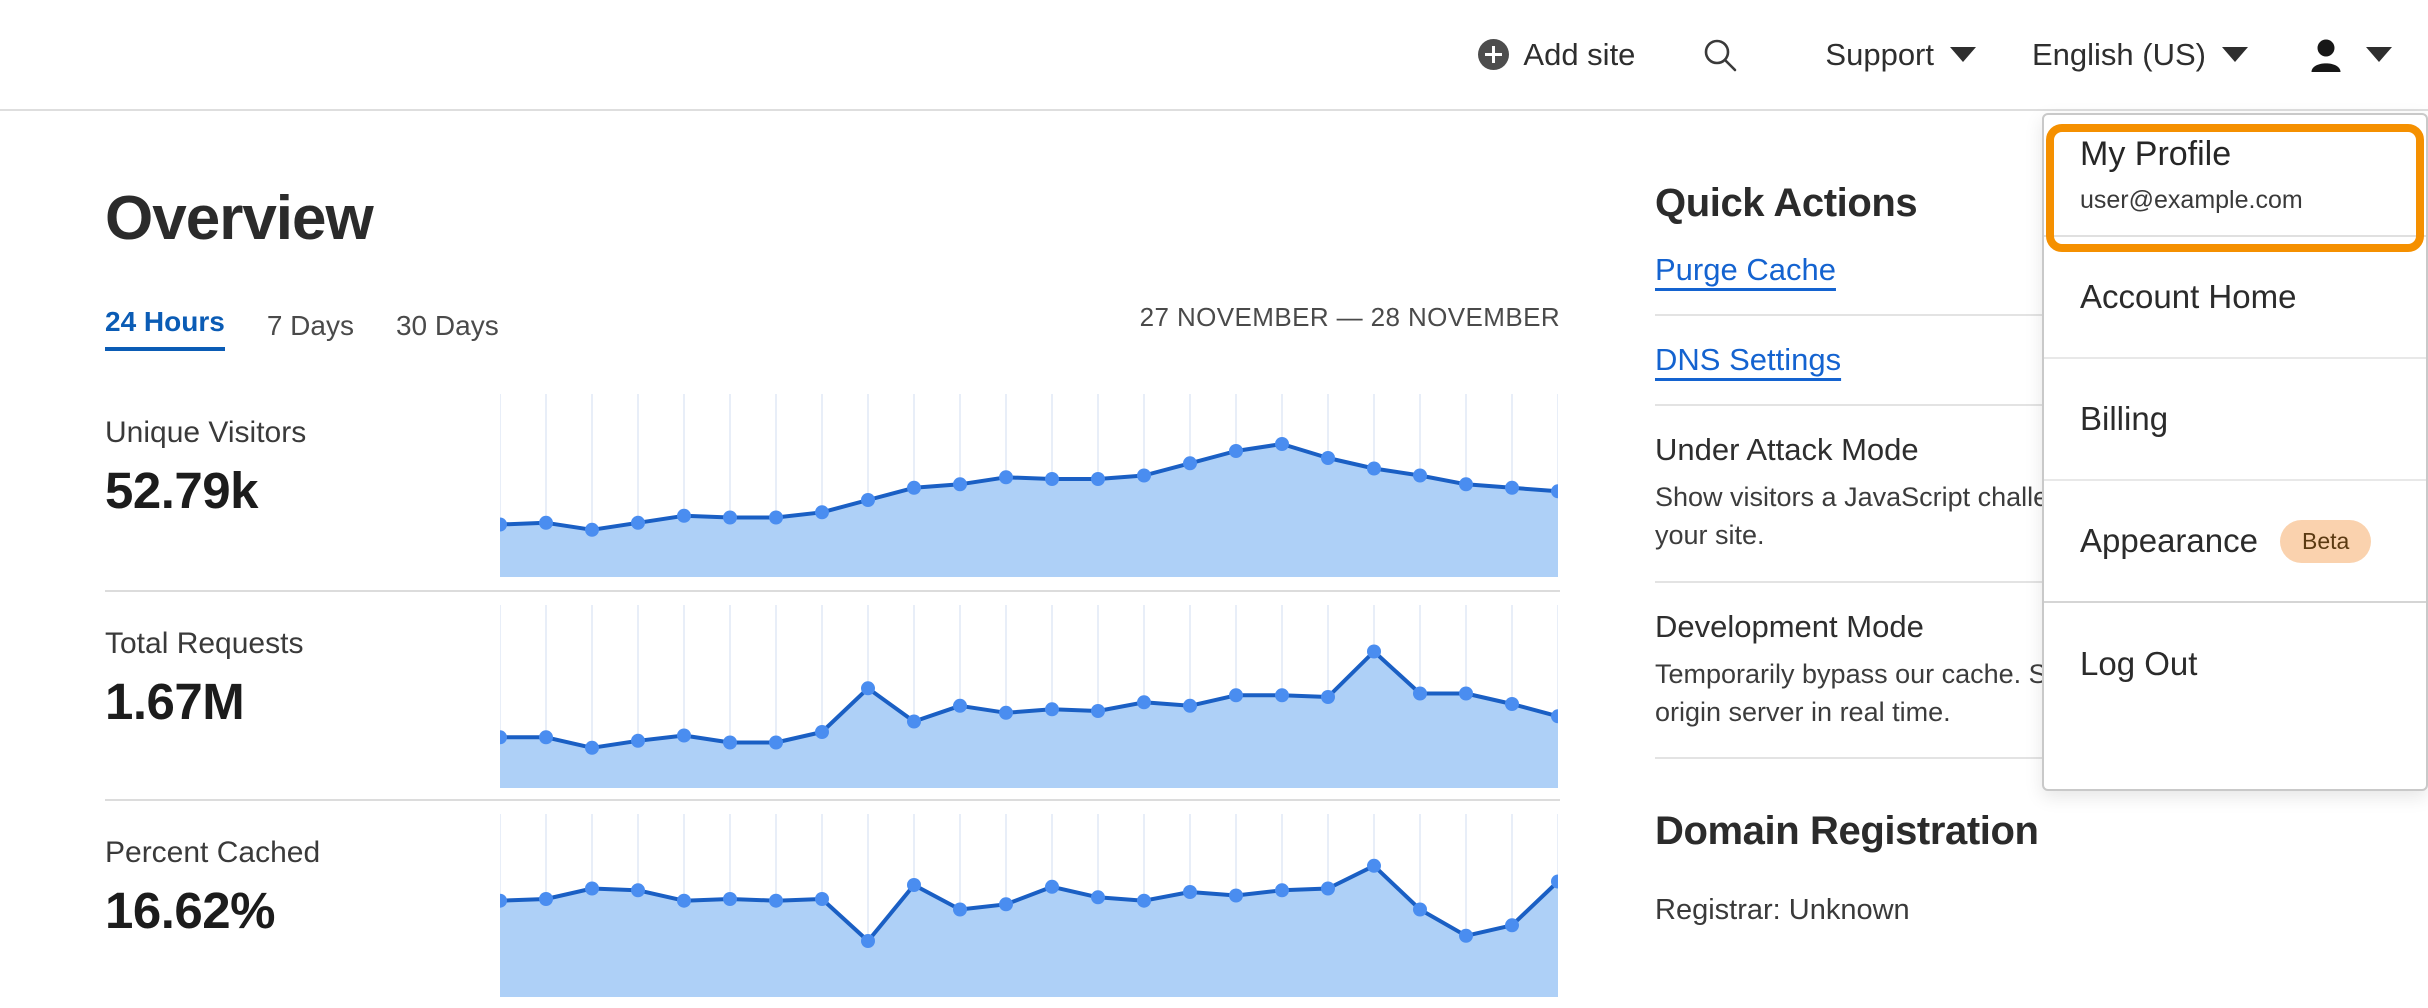 Image resolution: width=2428 pixels, height=1008 pixels. Describe the element at coordinates (2119, 54) in the screenshot. I see `language-label: English (US)` at that location.